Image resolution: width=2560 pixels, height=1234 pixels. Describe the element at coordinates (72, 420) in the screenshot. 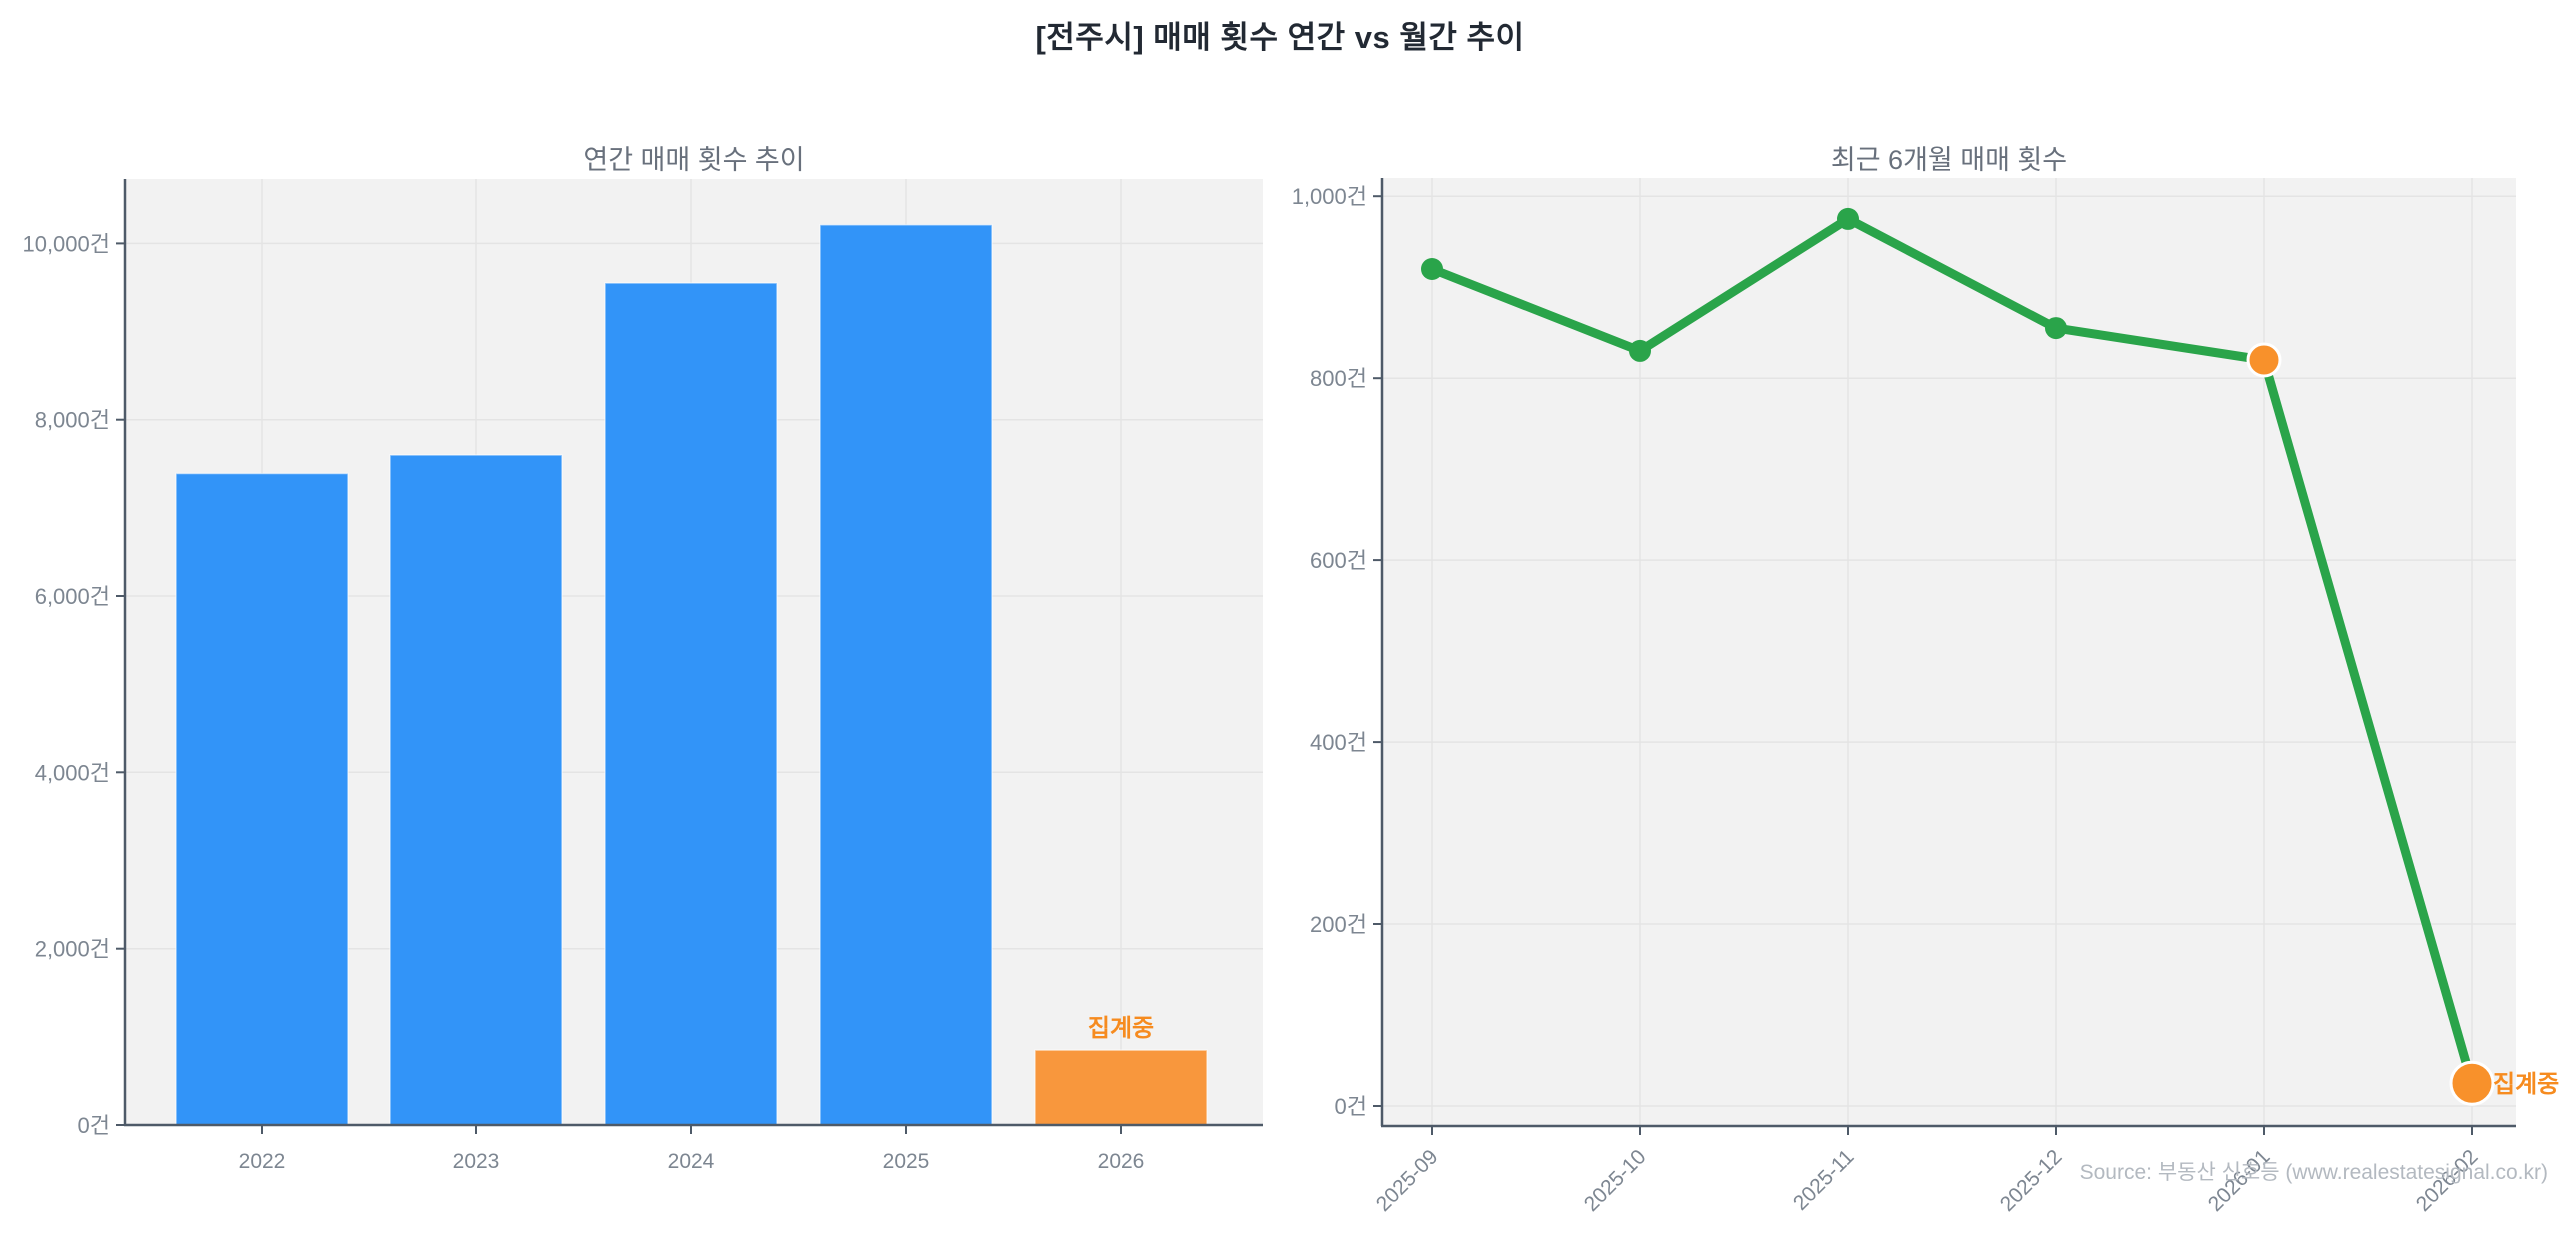

I see `y-tick-label: 8,000건` at that location.